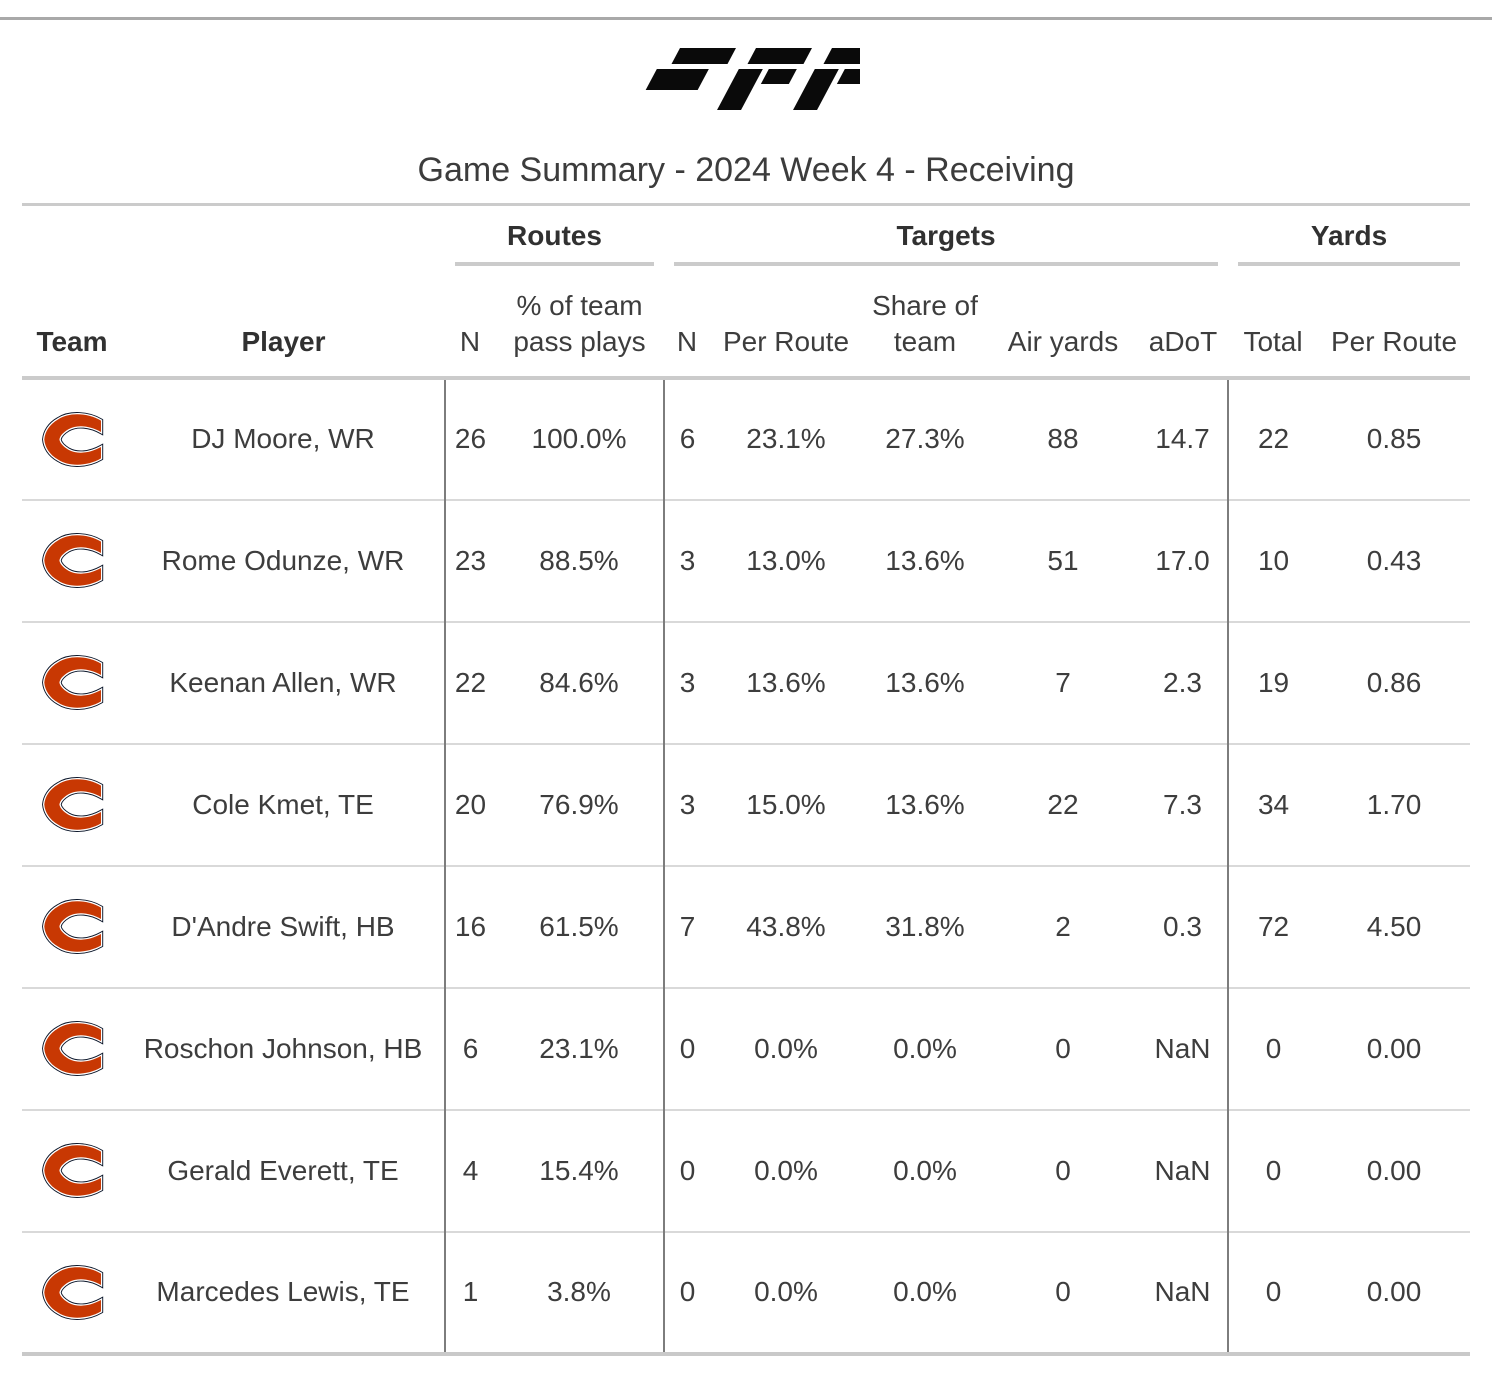 This screenshot has height=1378, width=1492. I want to click on yards-total-value: 10, so click(1273, 560).